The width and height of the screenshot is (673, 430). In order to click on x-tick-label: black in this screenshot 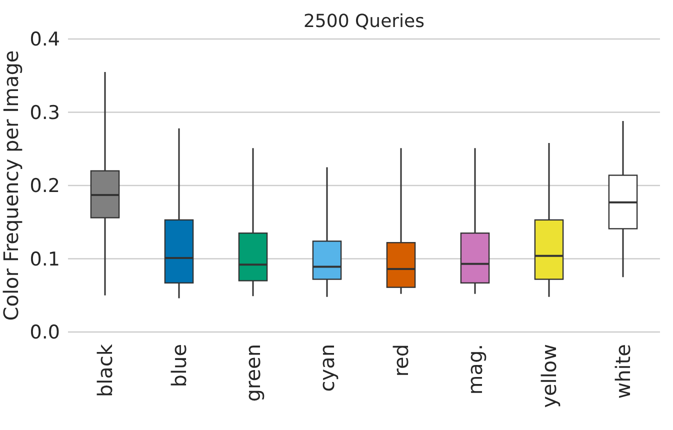, I will do `click(105, 371)`.